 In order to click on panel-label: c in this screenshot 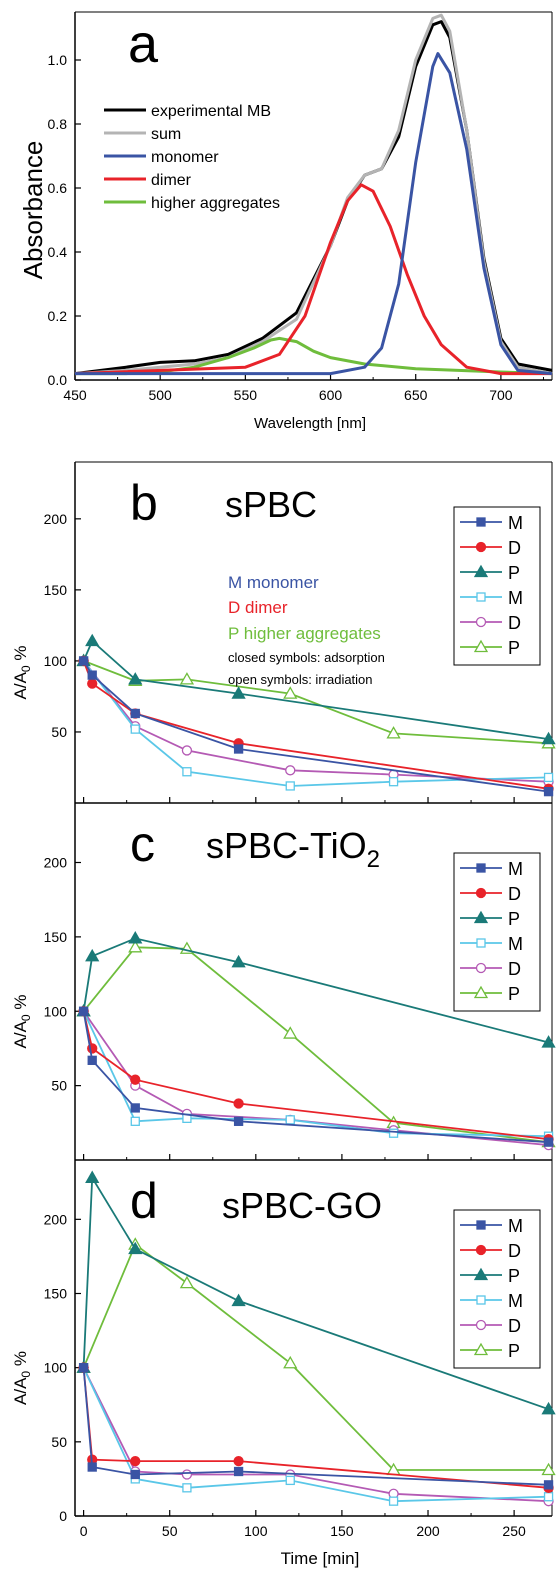, I will do `click(142, 844)`.